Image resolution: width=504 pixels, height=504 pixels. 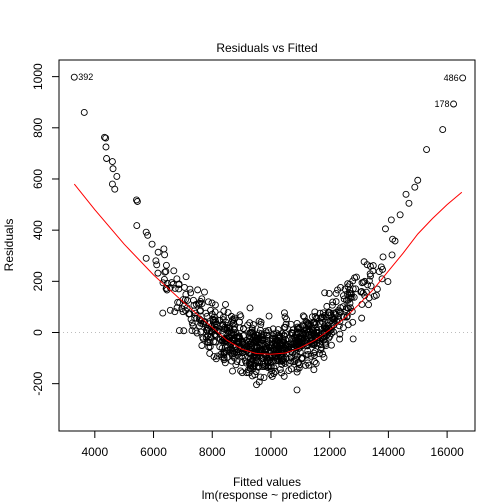 I want to click on y-tick-label: -200, so click(x=38, y=383).